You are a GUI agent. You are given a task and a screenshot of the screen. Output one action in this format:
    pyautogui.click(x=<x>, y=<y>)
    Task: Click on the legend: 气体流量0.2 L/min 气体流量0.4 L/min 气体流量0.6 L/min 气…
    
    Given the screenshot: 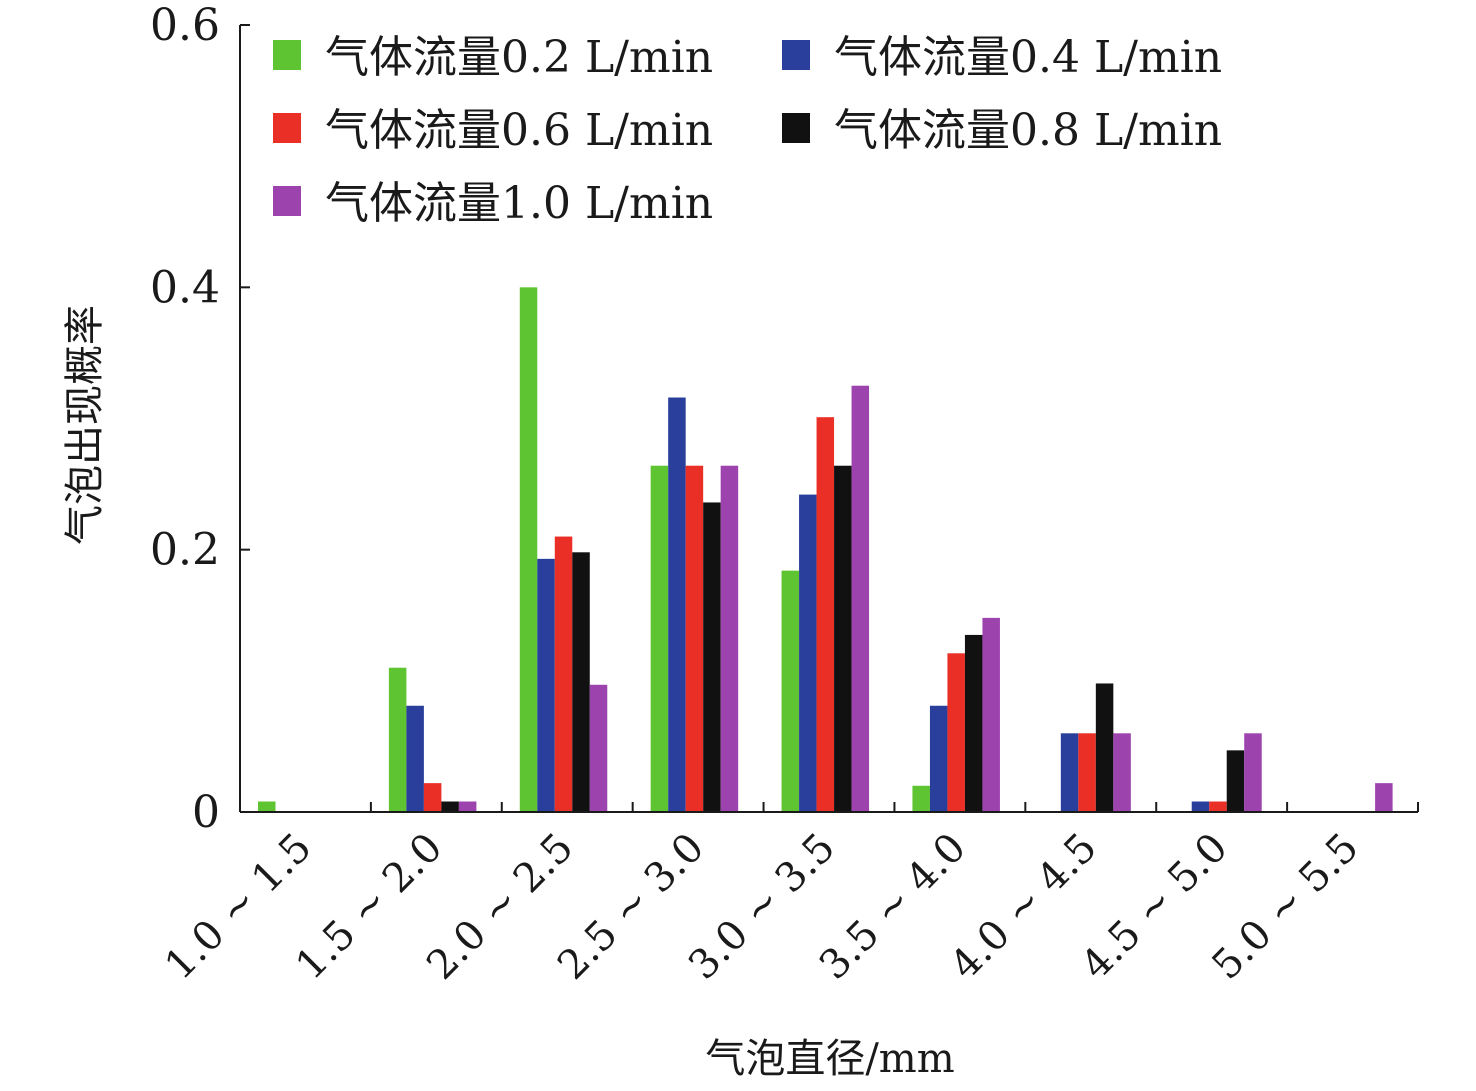 What is the action you would take?
    pyautogui.click(x=747, y=130)
    